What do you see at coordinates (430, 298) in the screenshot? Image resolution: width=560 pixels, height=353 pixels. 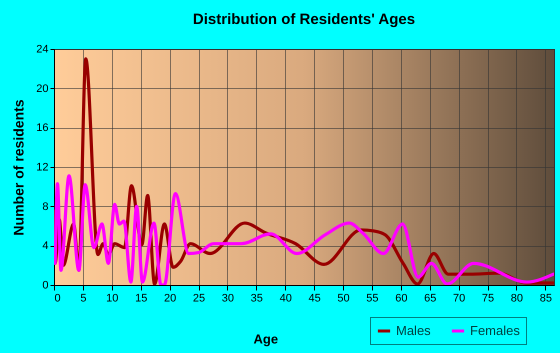 I see `x-tick-label: 65` at bounding box center [430, 298].